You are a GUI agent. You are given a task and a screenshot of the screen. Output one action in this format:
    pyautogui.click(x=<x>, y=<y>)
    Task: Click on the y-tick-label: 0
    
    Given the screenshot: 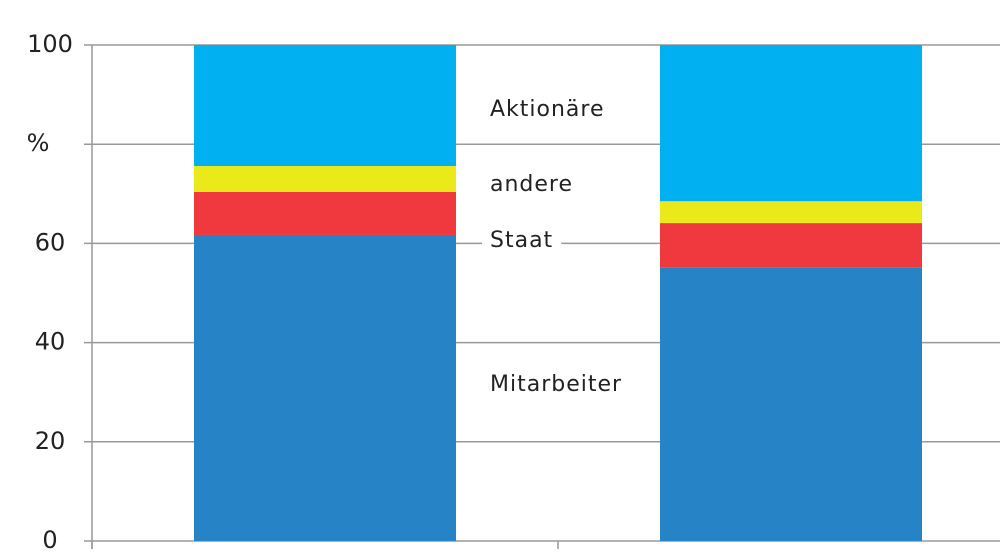 What is the action you would take?
    pyautogui.click(x=49, y=540)
    